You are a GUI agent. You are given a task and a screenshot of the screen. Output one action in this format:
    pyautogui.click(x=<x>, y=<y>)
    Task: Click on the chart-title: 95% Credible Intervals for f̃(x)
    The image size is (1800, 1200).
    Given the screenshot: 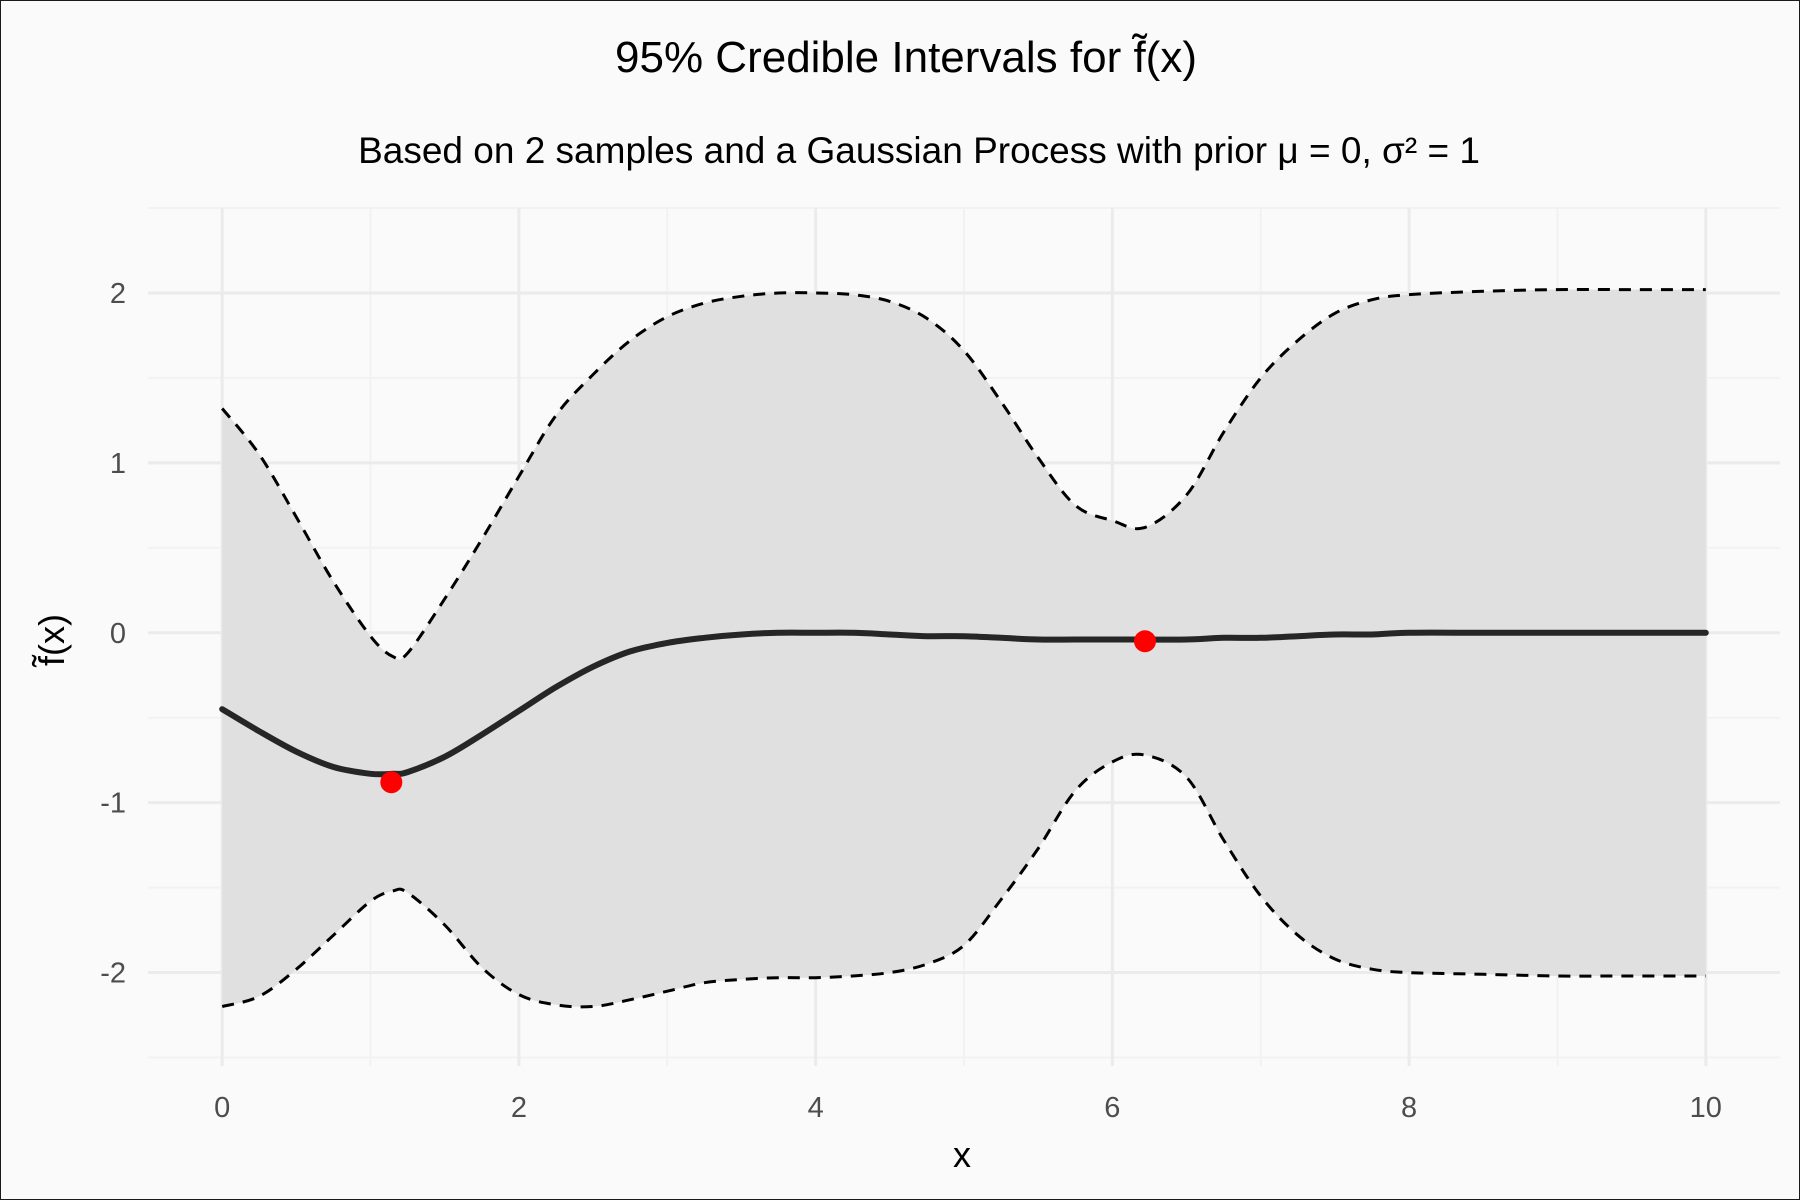 What is the action you would take?
    pyautogui.click(x=906, y=57)
    